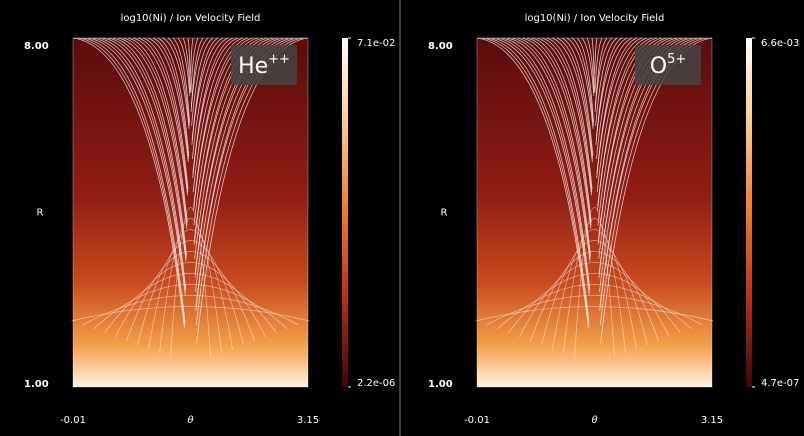  What do you see at coordinates (190, 420) in the screenshot?
I see `x-axis-label: θ` at bounding box center [190, 420].